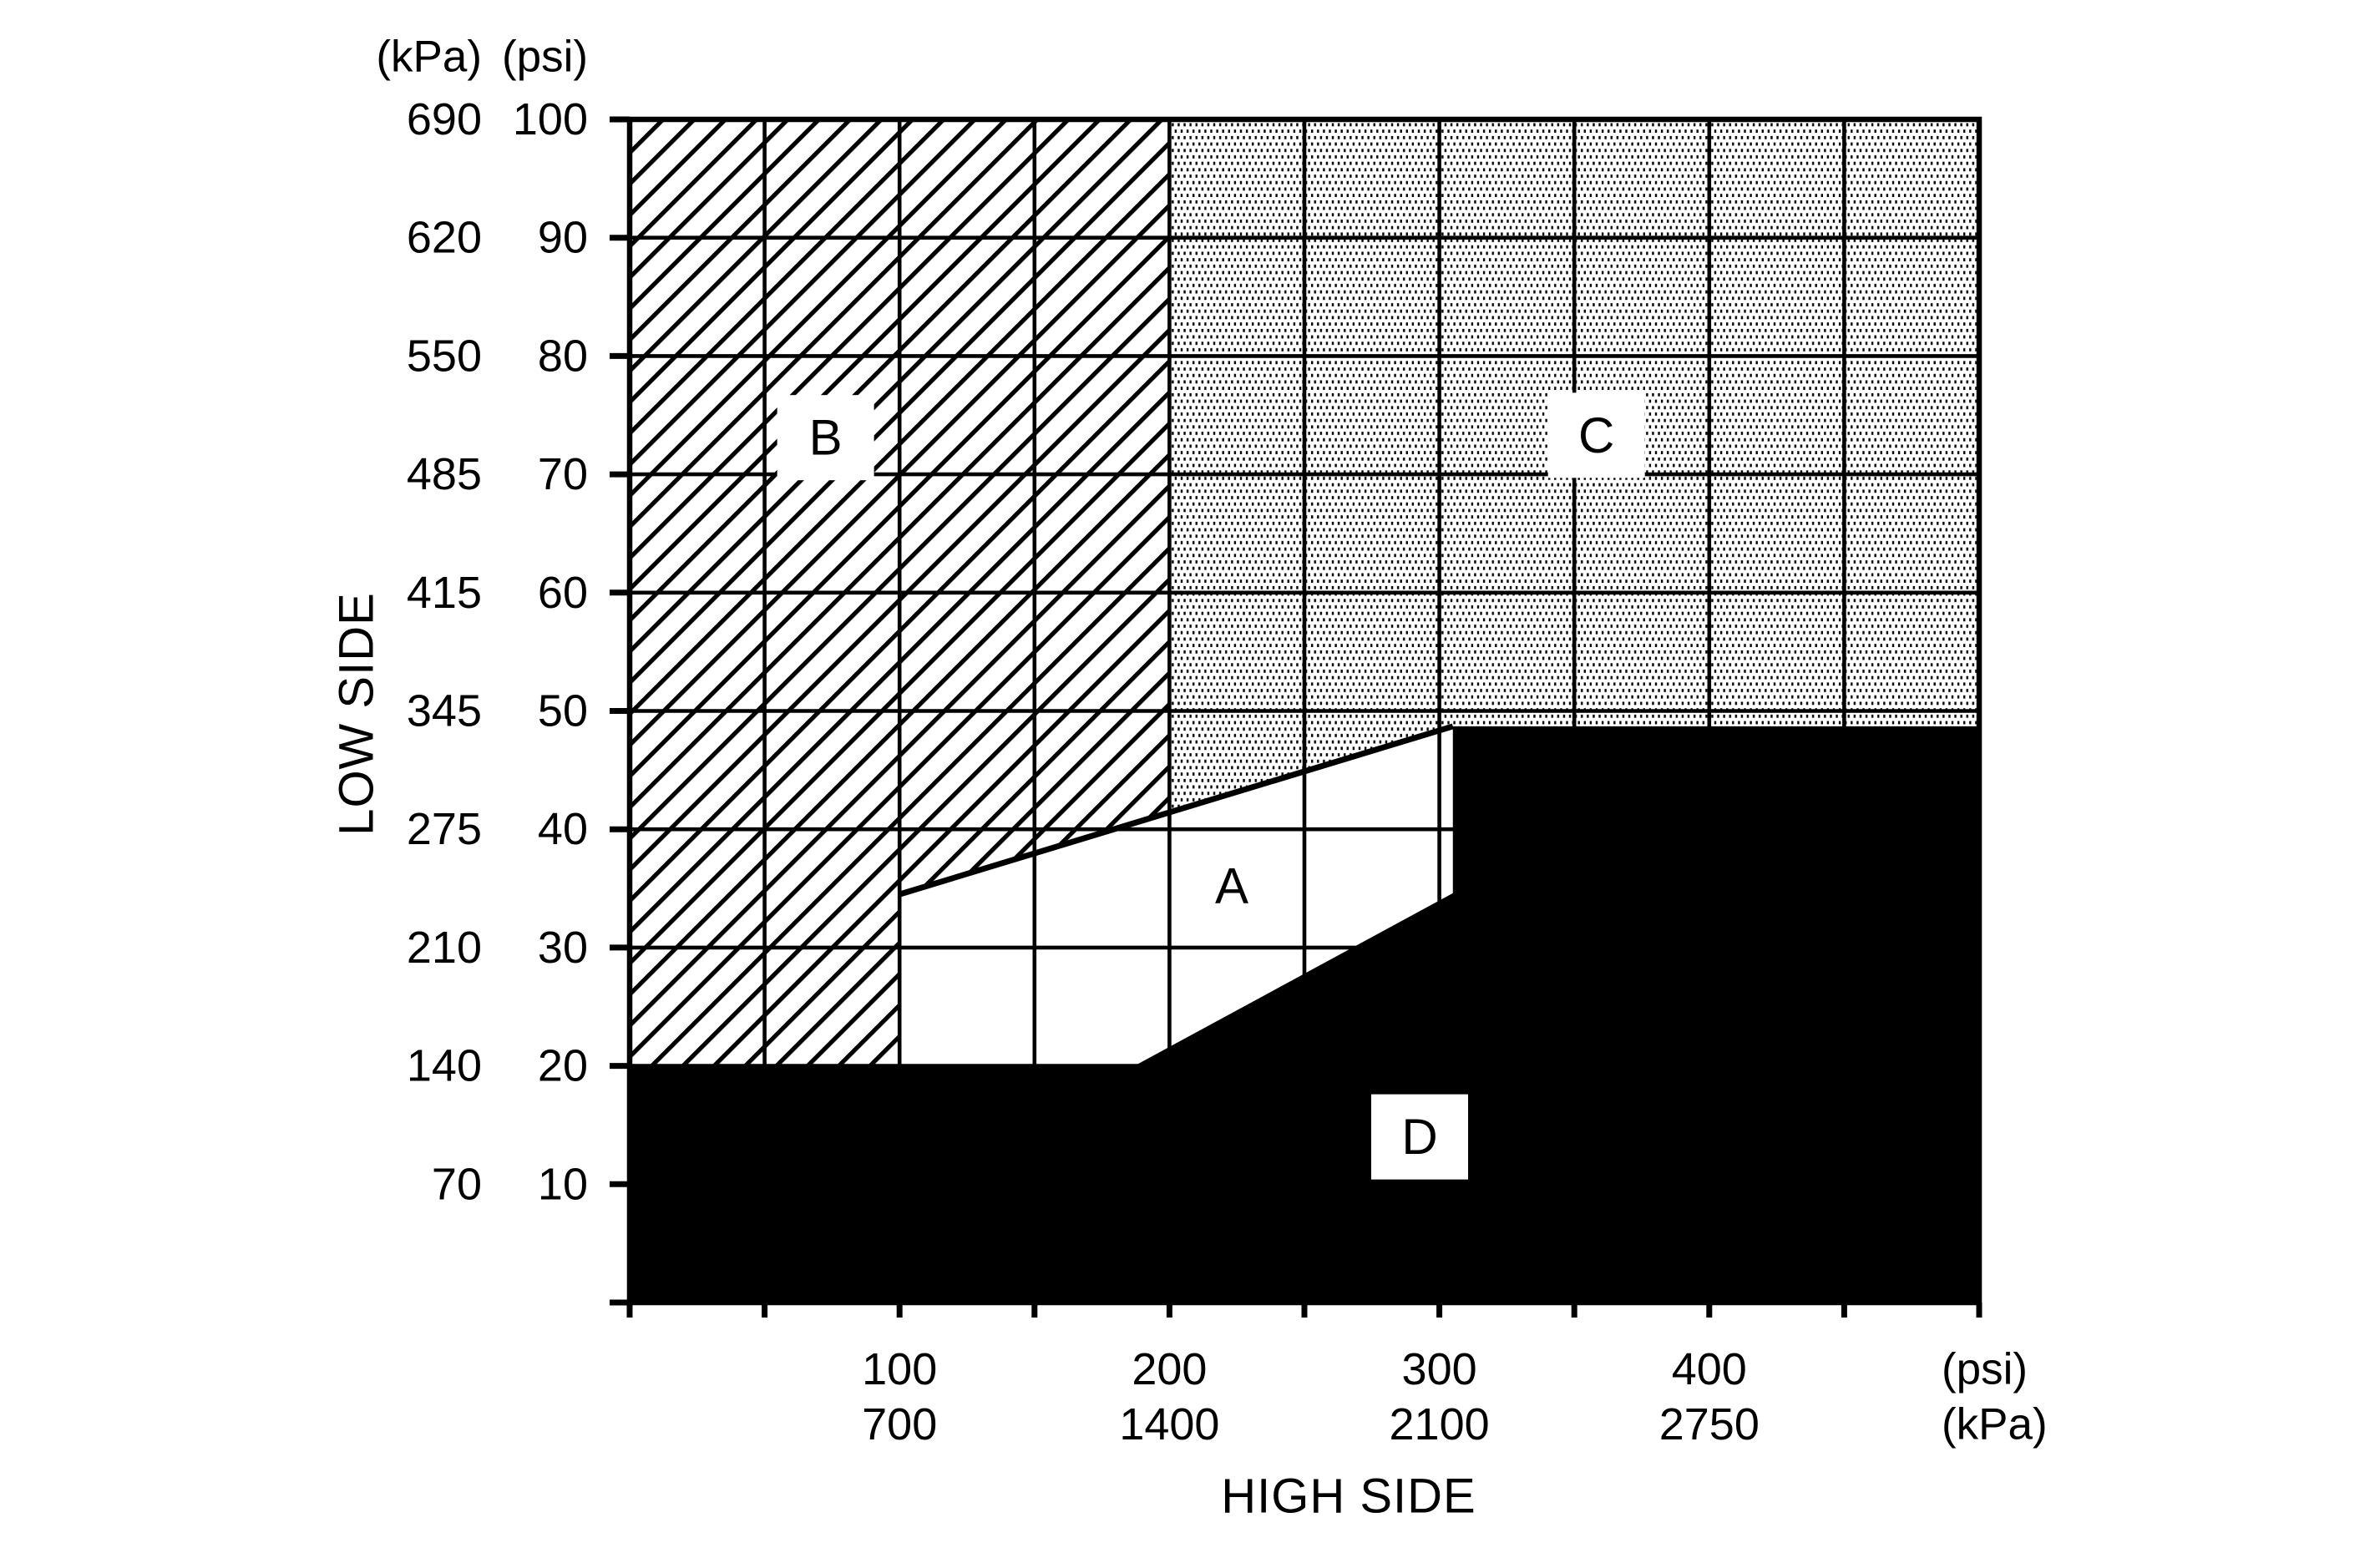  I want to click on region-label-D: D, so click(1419, 1137).